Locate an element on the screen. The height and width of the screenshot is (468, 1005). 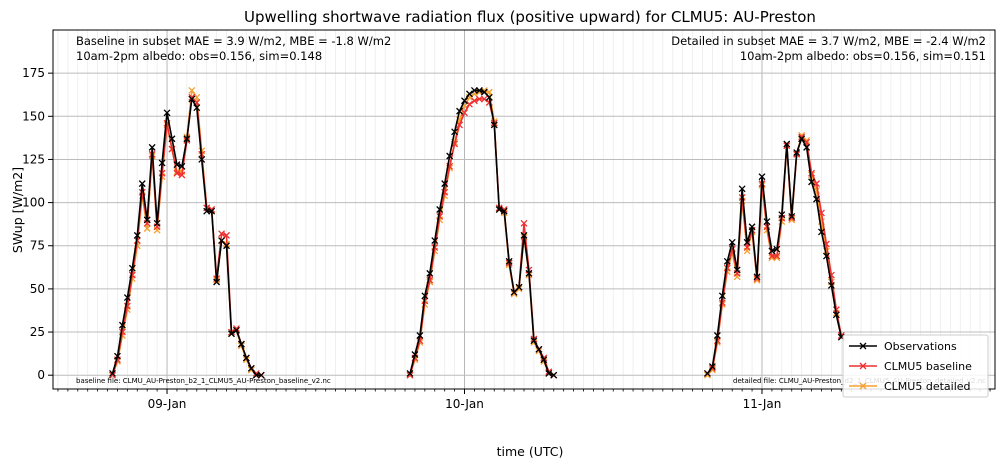
legend: Observations CLMU5 baseline CLMU5 detailed is located at coordinates (915, 366).